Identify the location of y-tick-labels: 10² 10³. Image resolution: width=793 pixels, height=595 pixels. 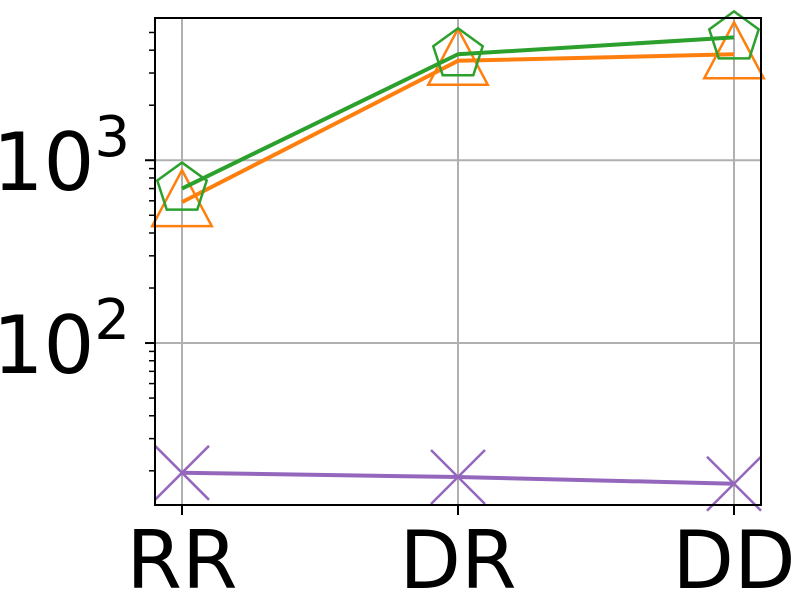
(65, 248).